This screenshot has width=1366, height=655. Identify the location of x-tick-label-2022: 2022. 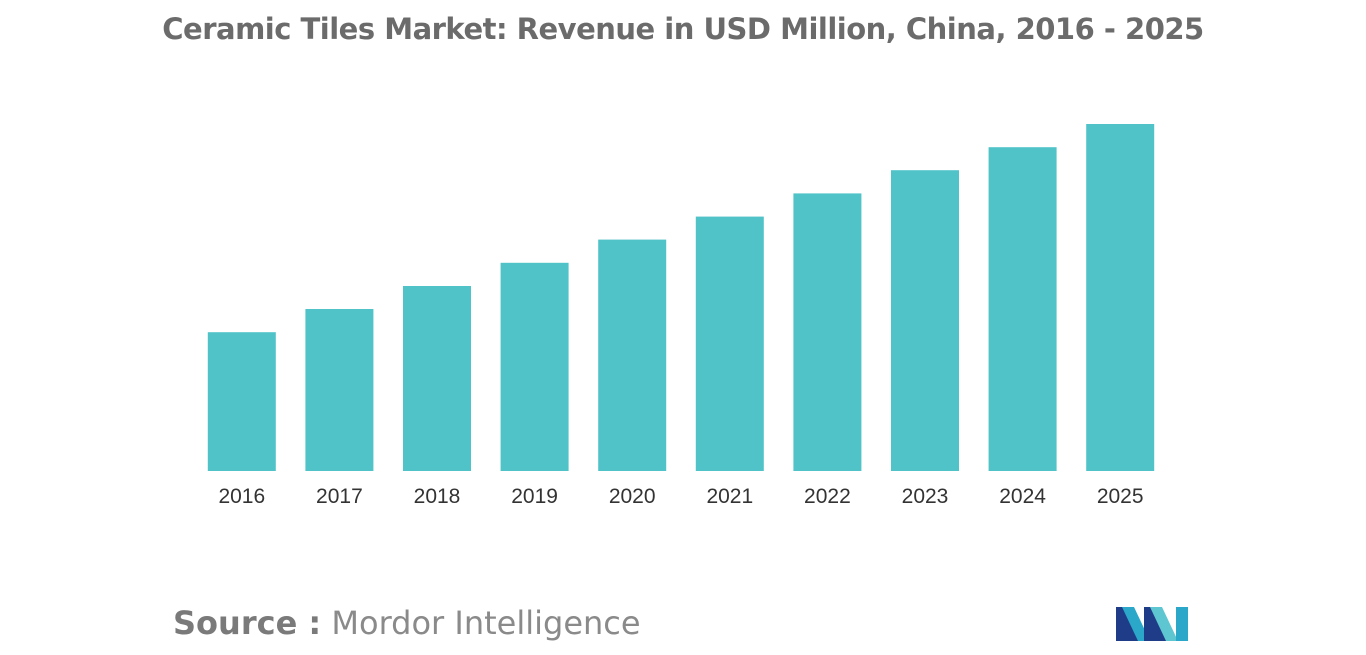
(827, 496).